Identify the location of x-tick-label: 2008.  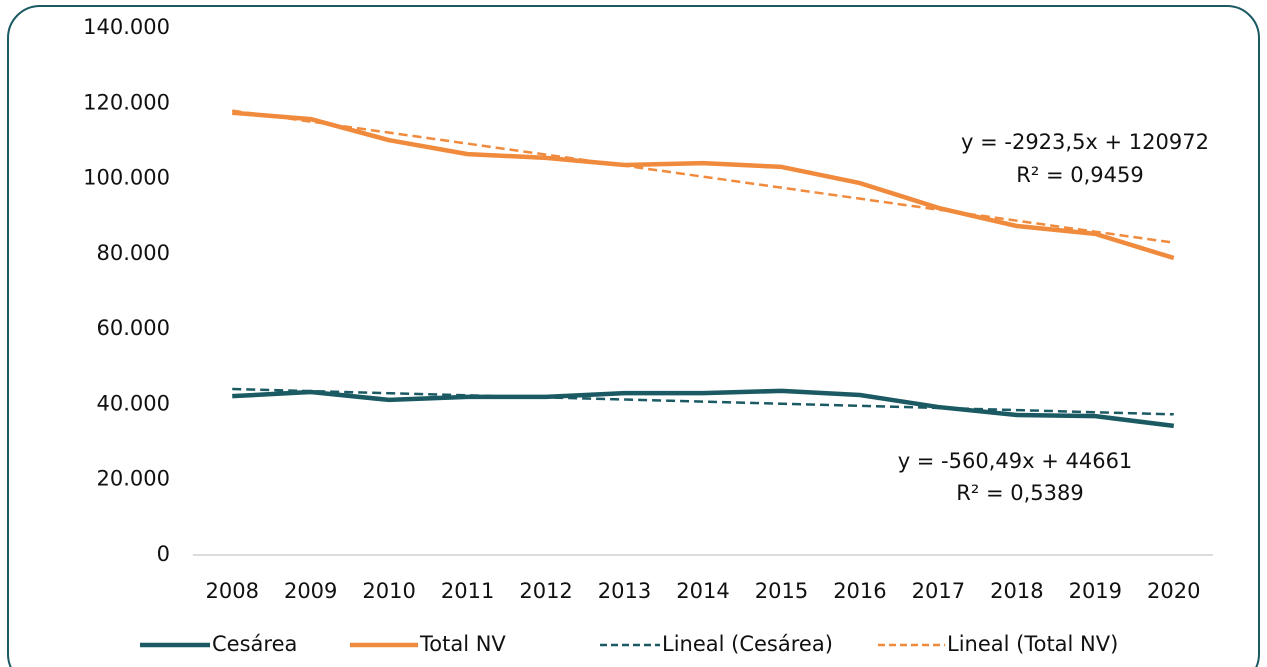
(232, 591).